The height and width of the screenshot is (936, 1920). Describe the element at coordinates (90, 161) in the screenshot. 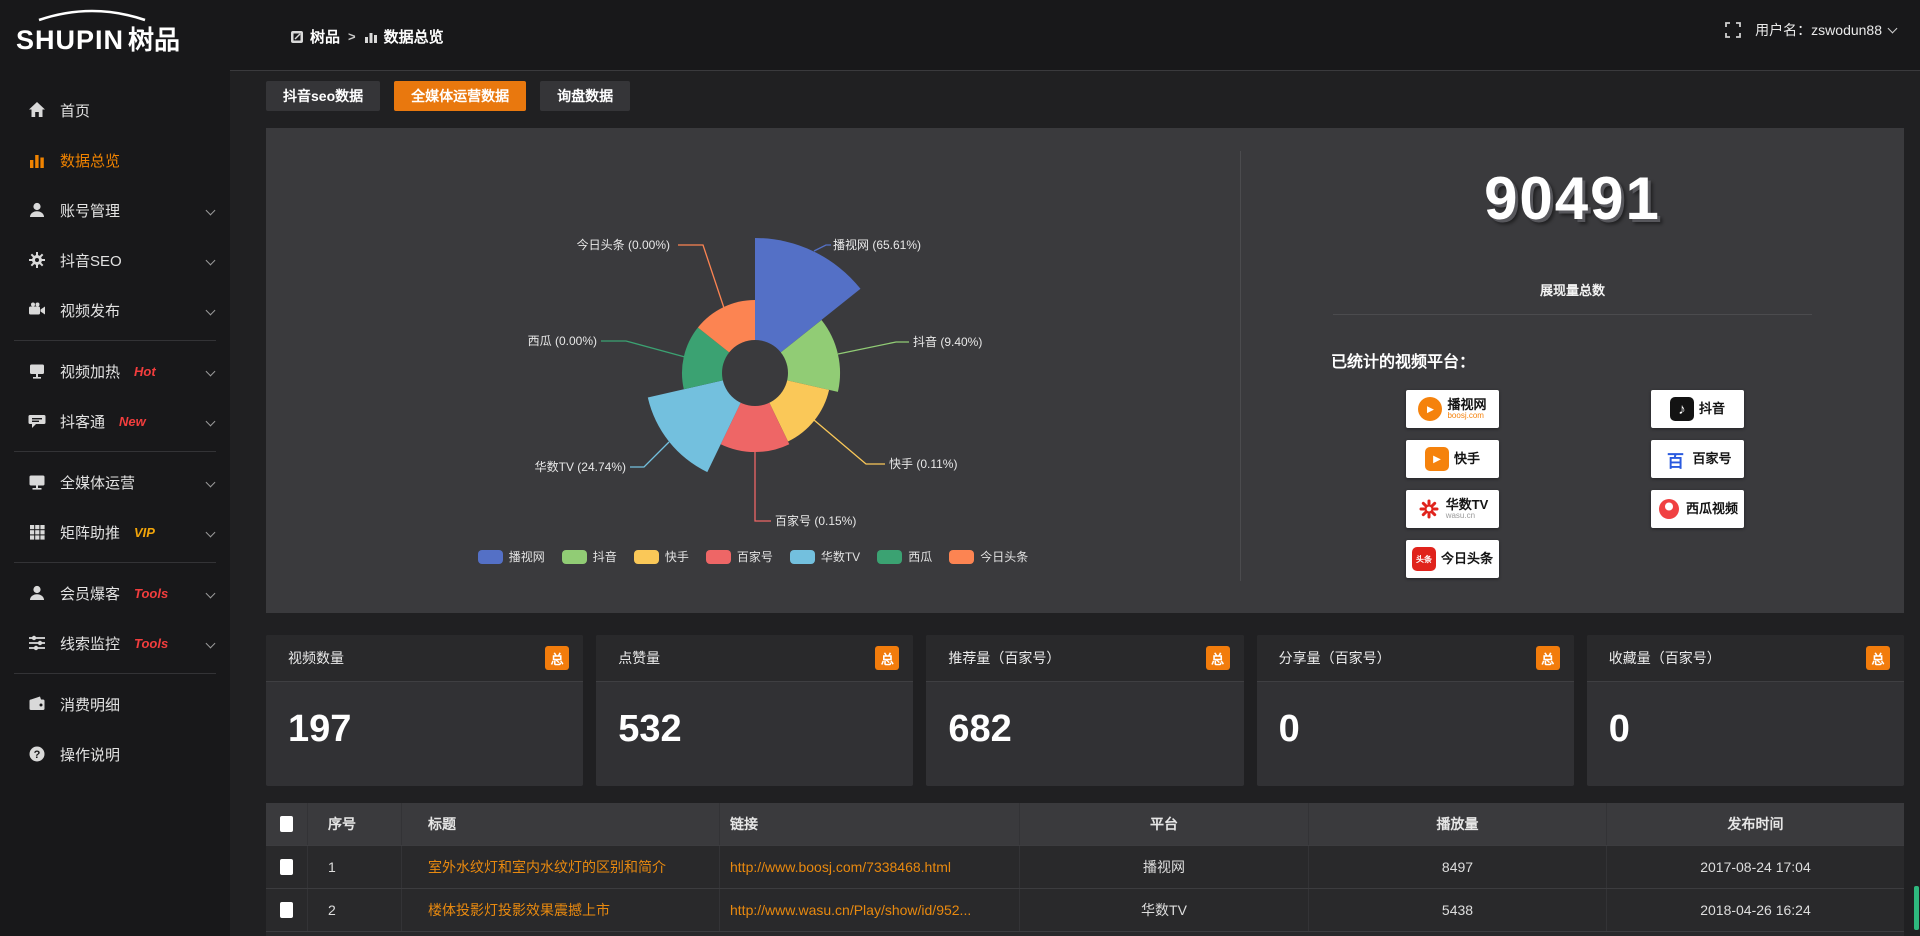

I see `sidebar-item-label: 数据总览` at that location.